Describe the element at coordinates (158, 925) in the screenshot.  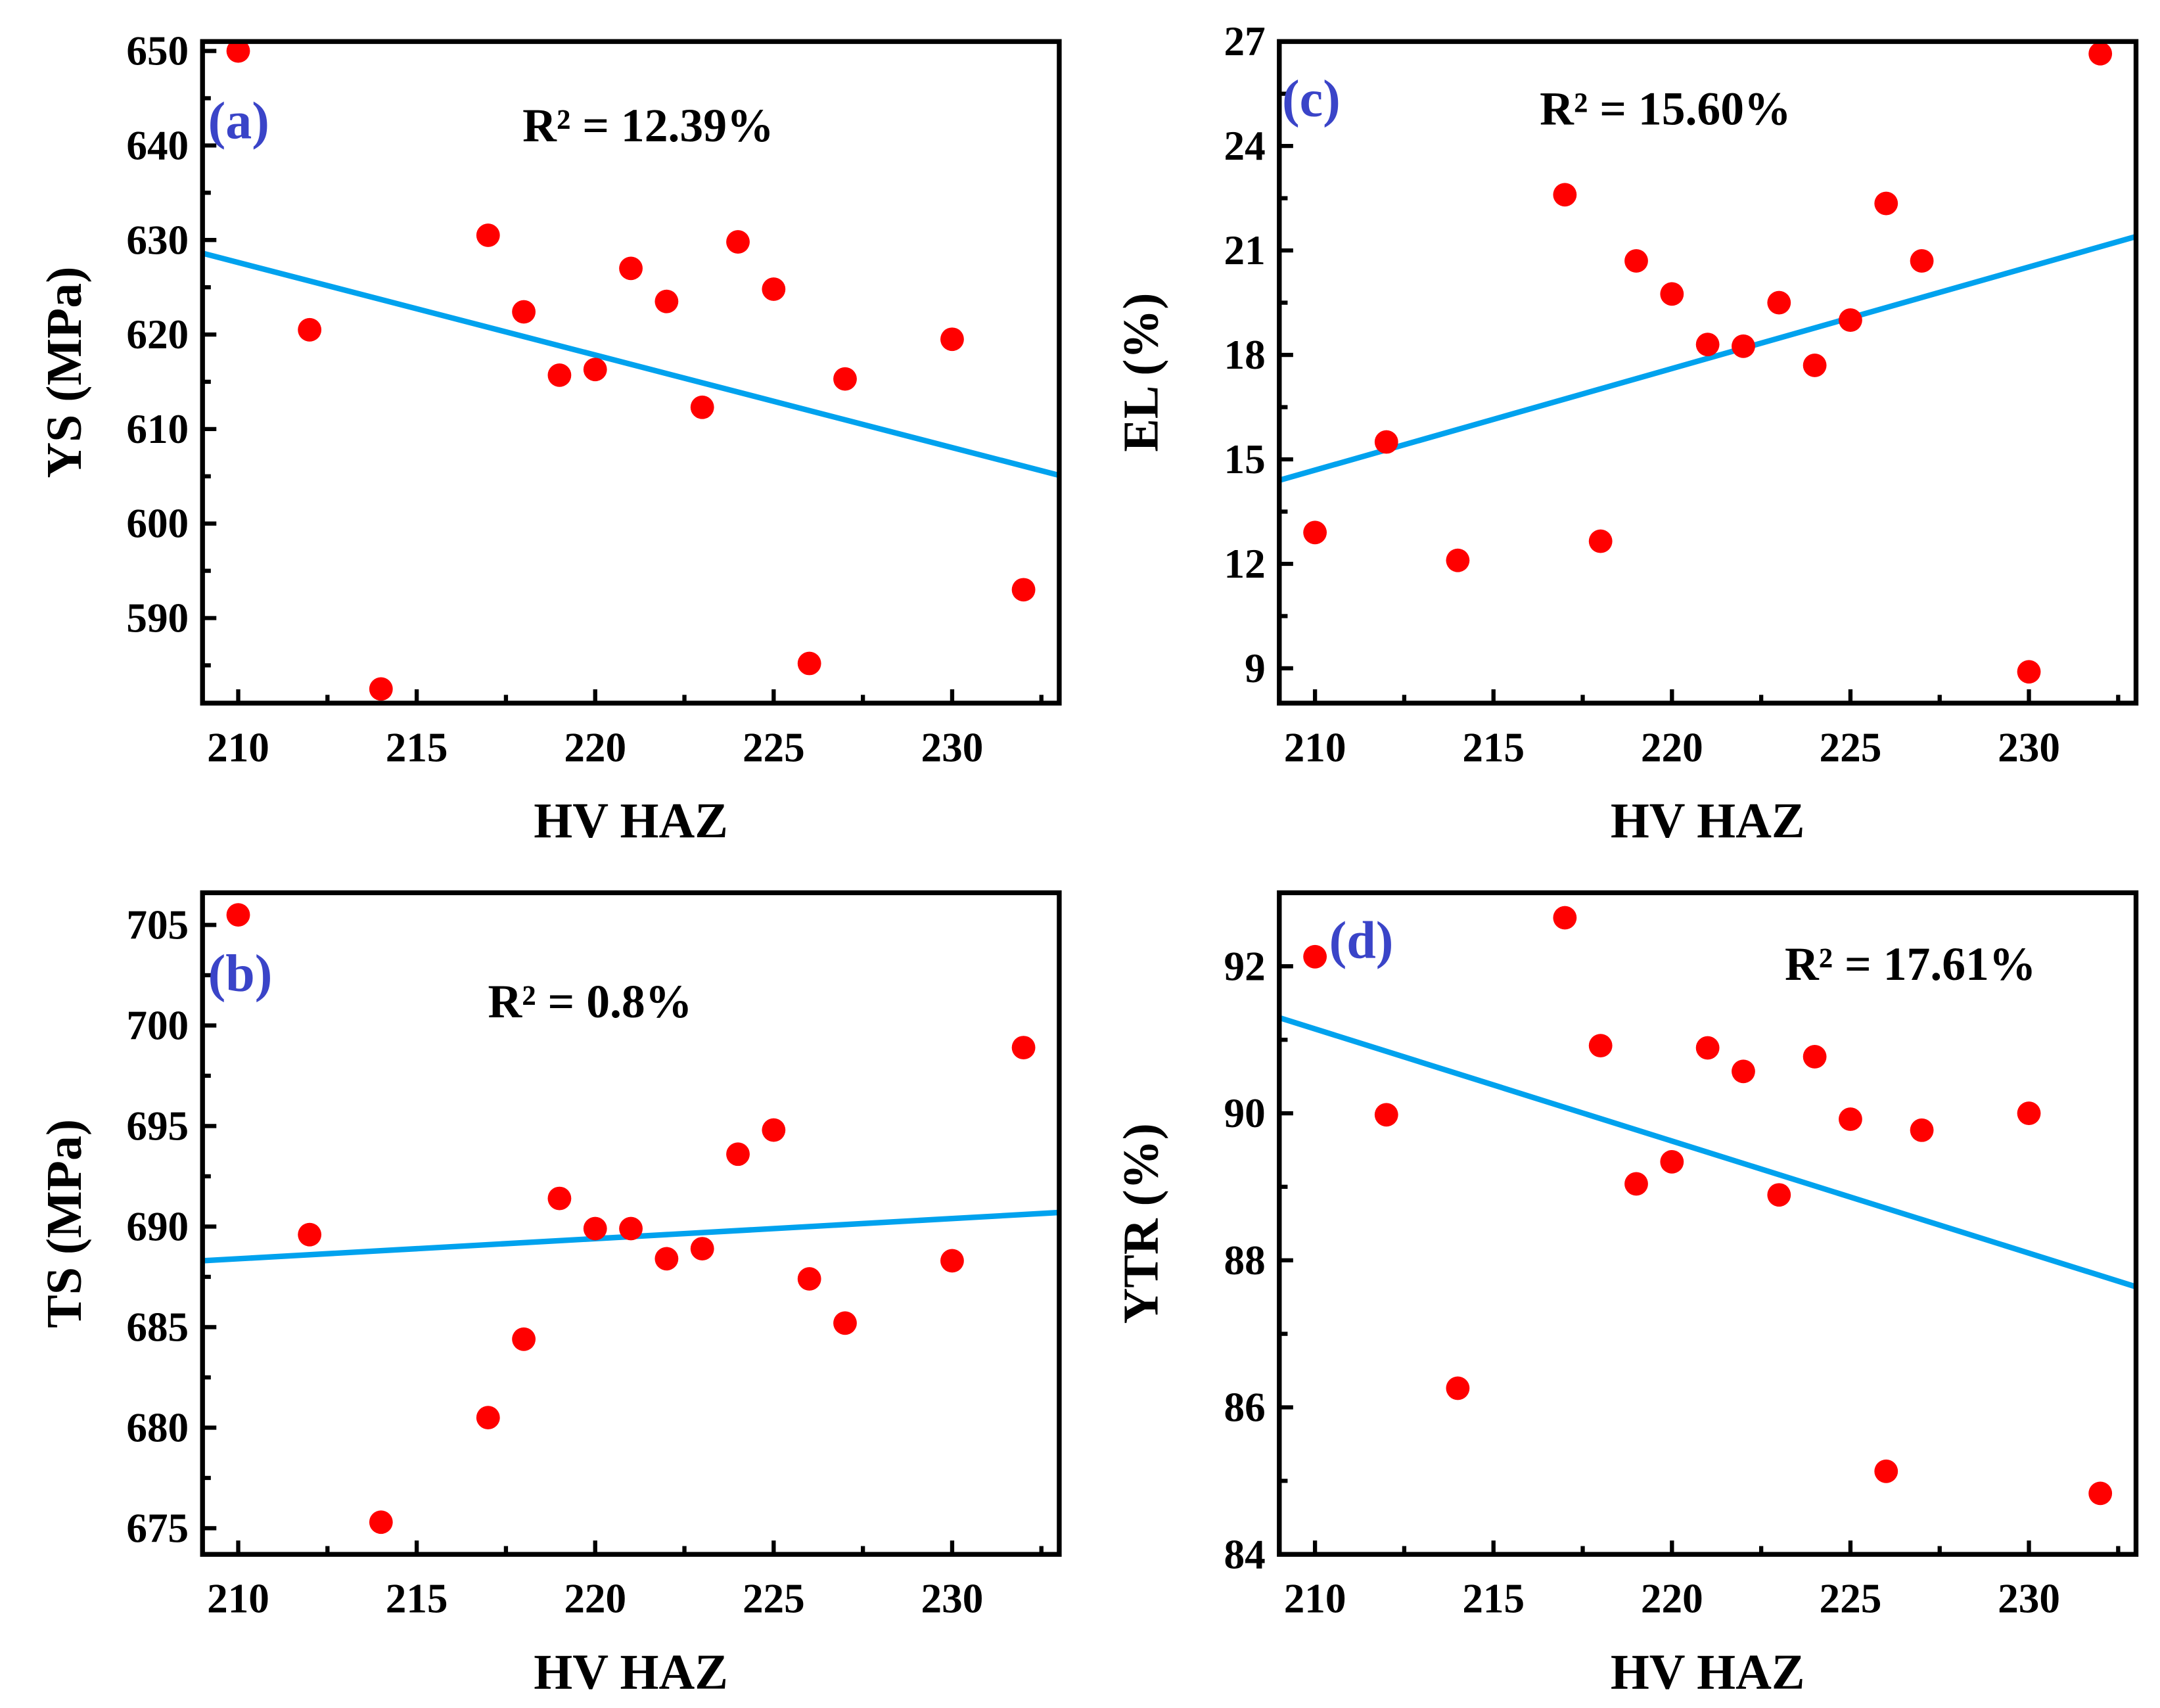
I see `y-tick-label: 705` at that location.